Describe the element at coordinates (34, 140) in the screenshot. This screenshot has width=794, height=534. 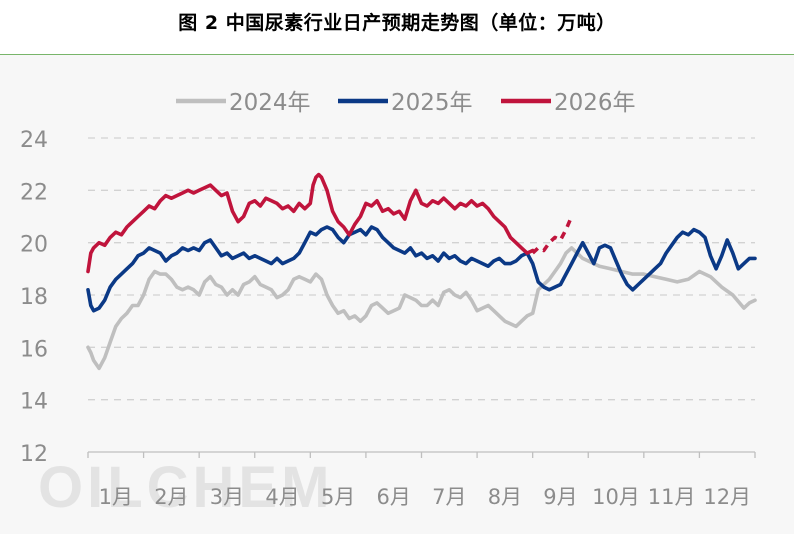
I see `y-tick-label: 24` at that location.